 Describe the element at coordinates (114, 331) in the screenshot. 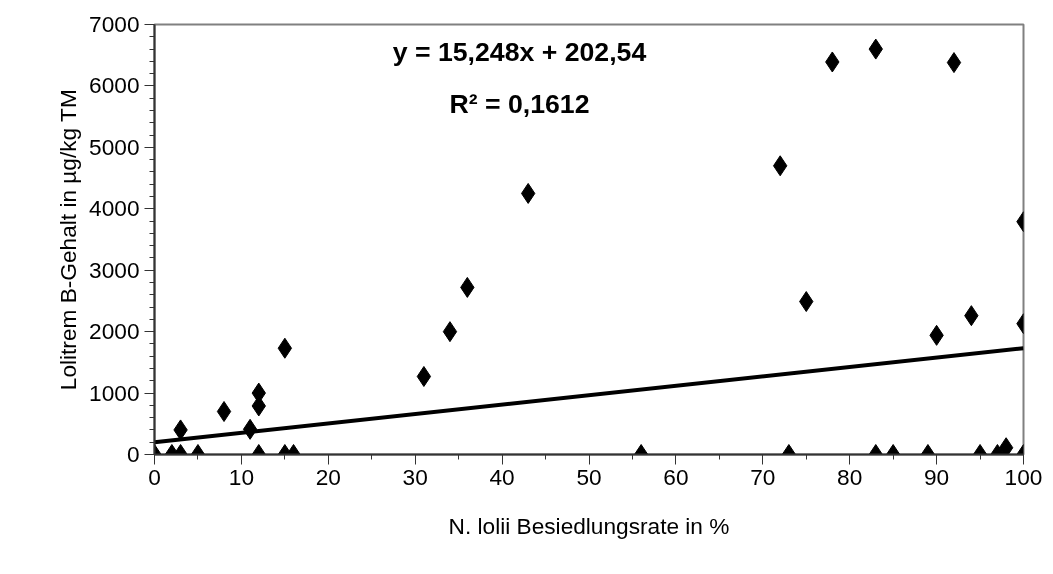

I see `y-tick-label: 2000` at that location.